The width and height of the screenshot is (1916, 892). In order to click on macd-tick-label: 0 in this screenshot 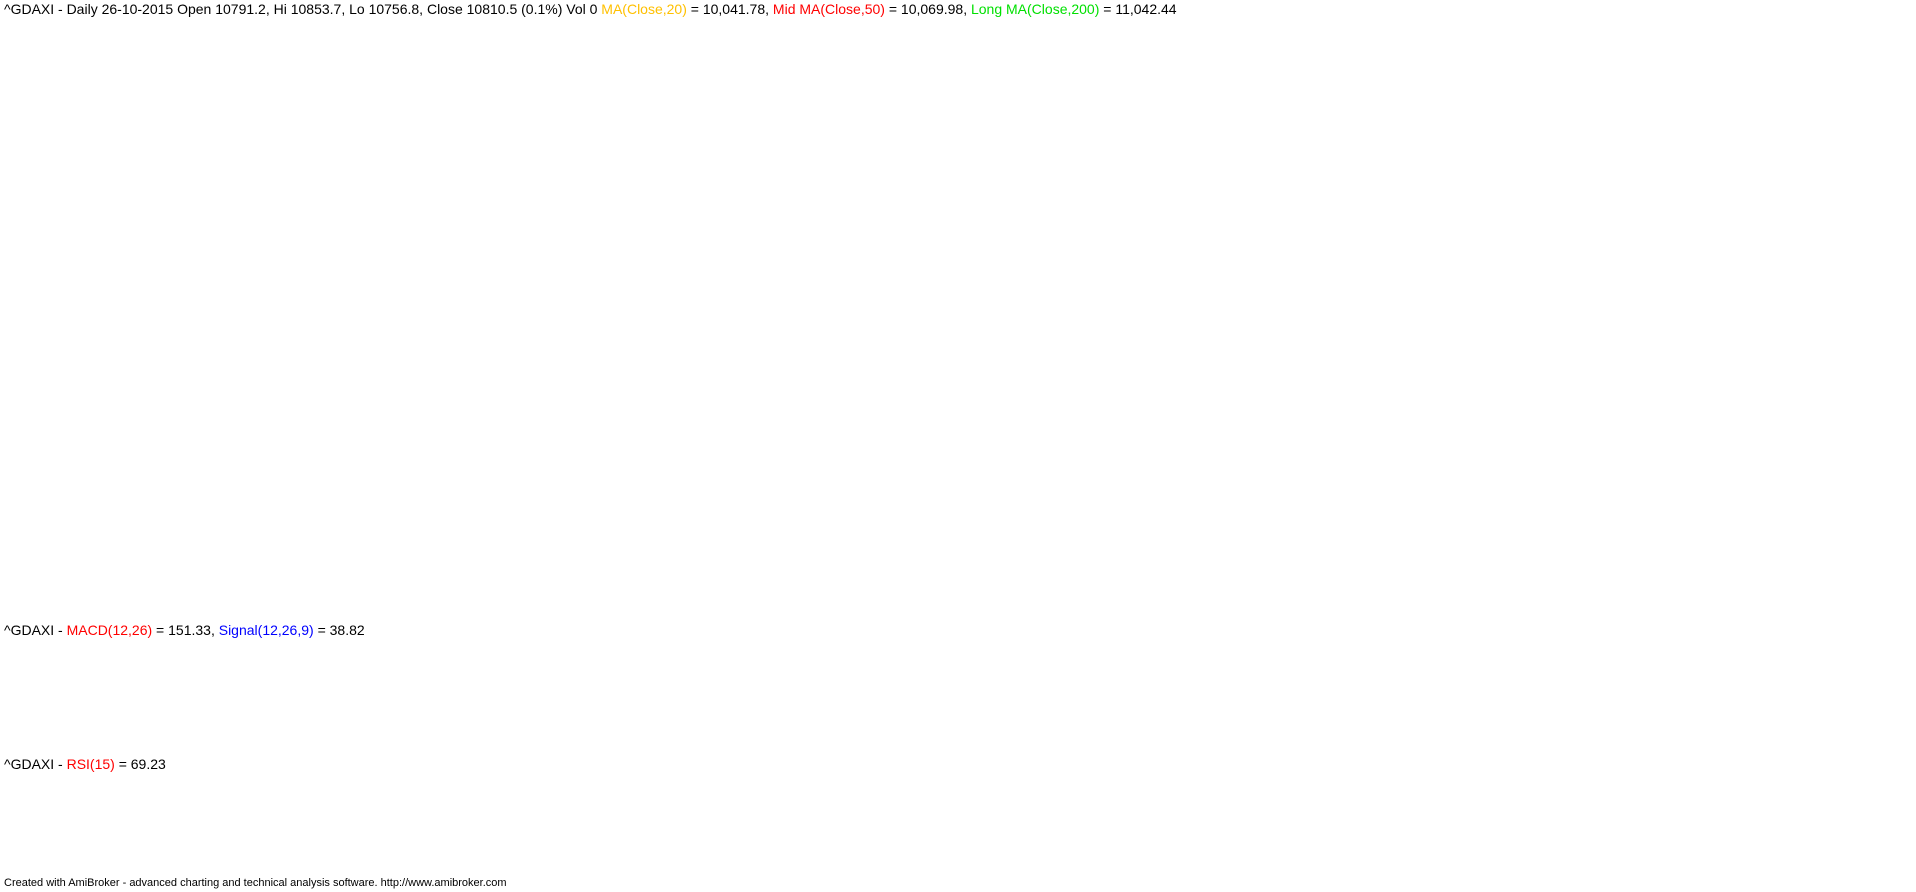, I will do `click(1910, 686)`.